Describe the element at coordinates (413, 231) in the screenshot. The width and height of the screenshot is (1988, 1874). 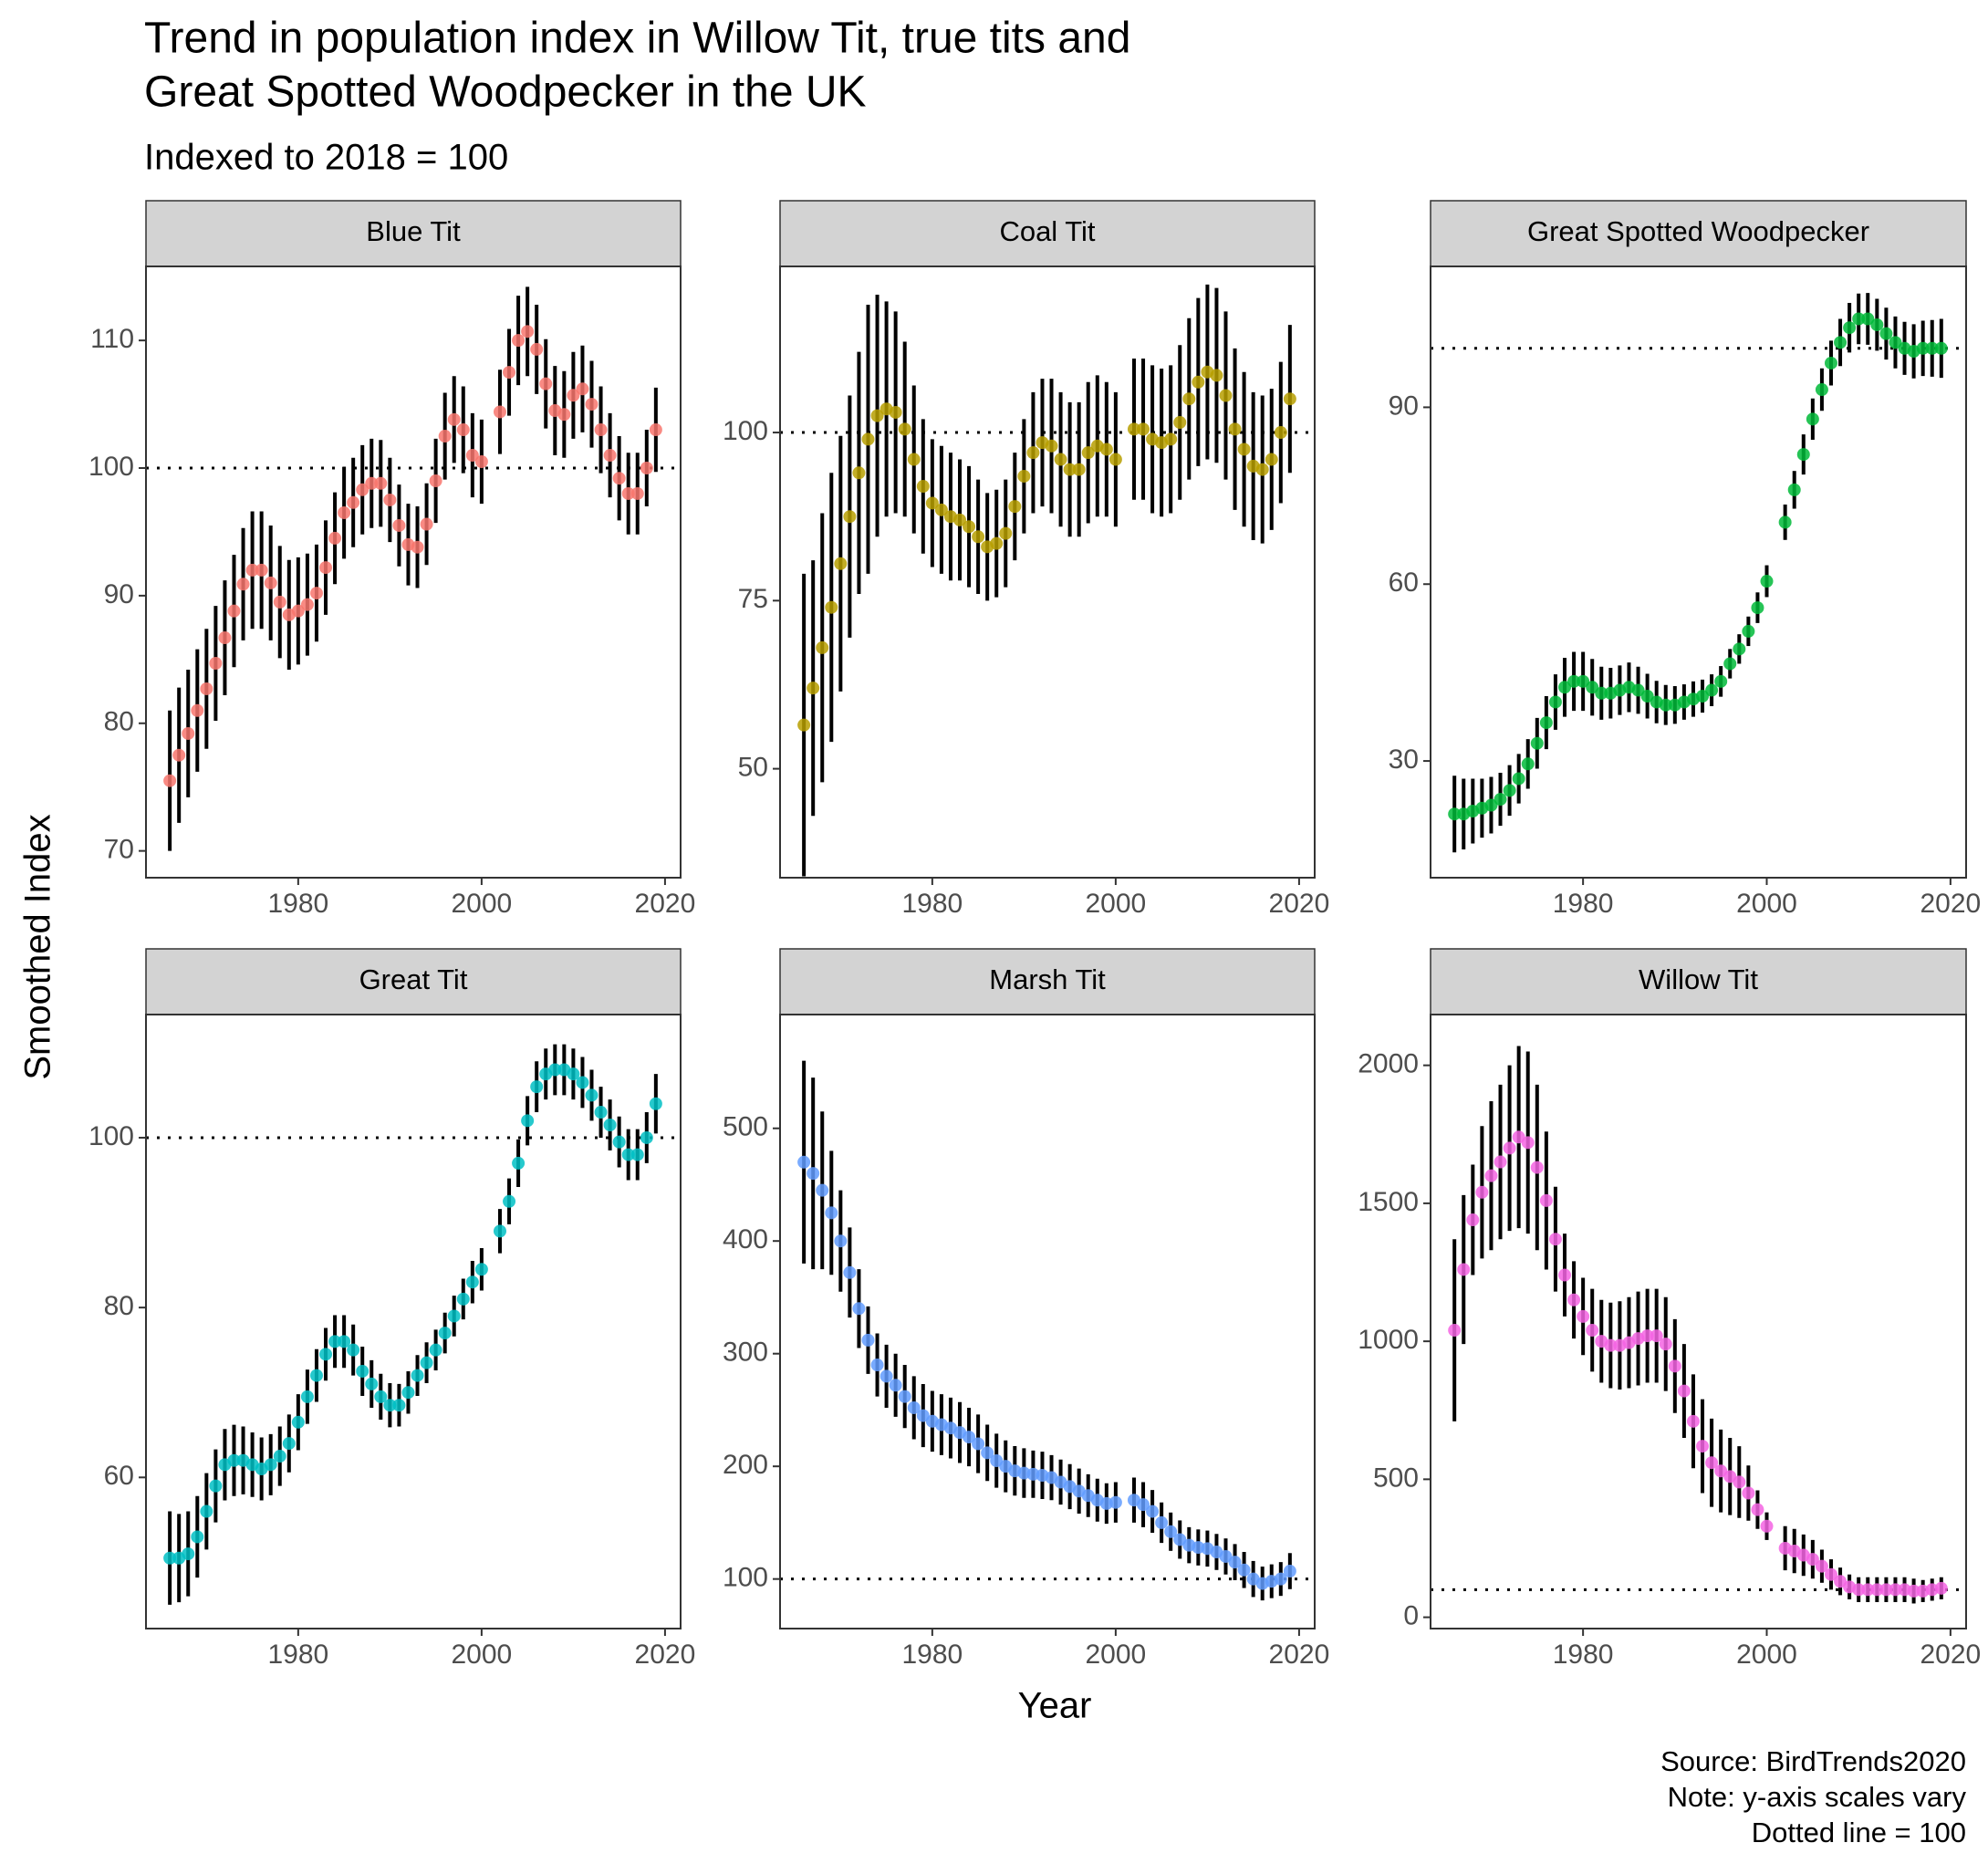
I see `facet-title: Blue Tit` at that location.